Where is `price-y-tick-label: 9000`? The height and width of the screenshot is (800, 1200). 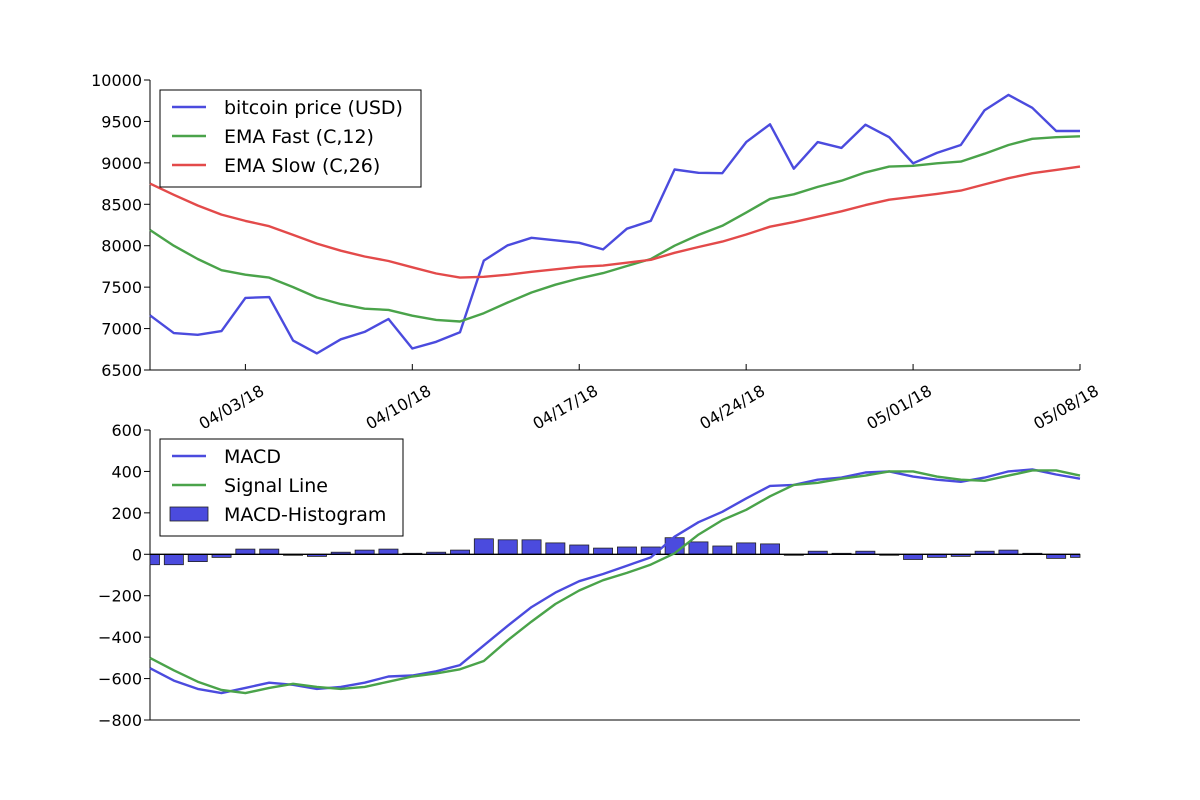 price-y-tick-label: 9000 is located at coordinates (121, 163).